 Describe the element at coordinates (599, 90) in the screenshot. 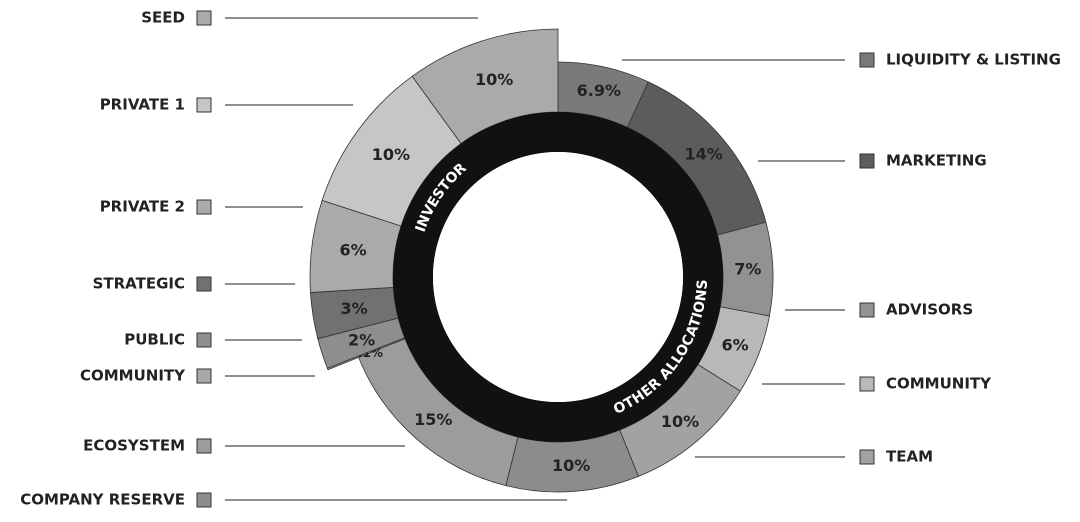

I see `value-label: 6.9%` at that location.